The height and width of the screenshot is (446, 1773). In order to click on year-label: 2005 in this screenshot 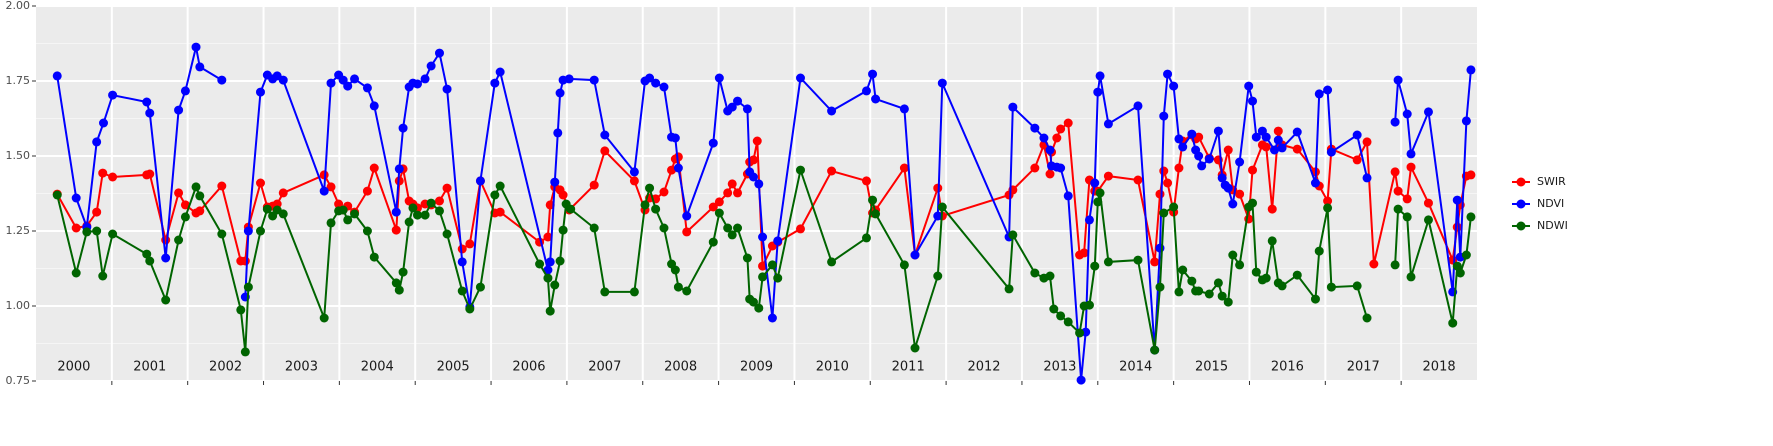, I will do `click(453, 367)`.